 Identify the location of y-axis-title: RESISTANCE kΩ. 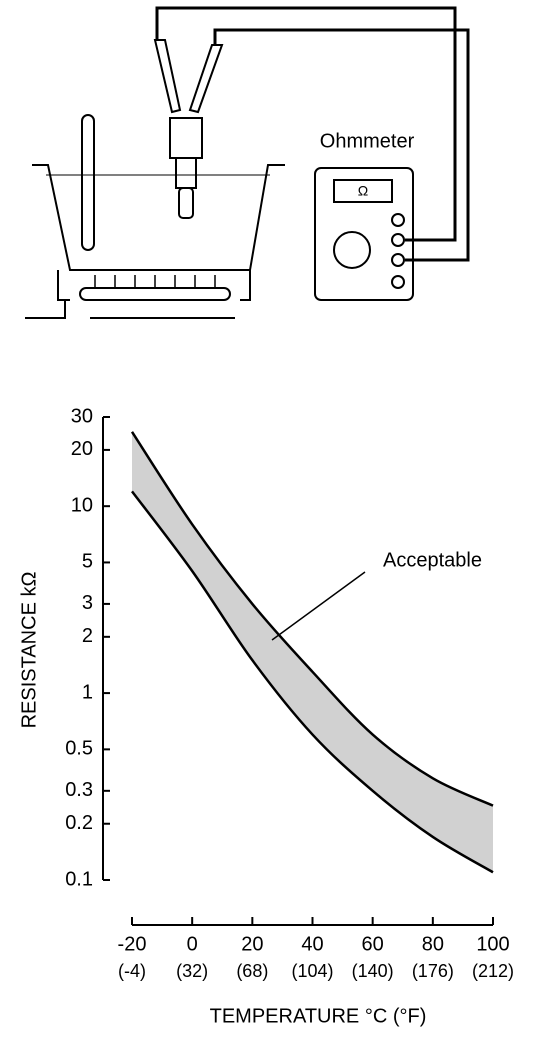
(29, 650).